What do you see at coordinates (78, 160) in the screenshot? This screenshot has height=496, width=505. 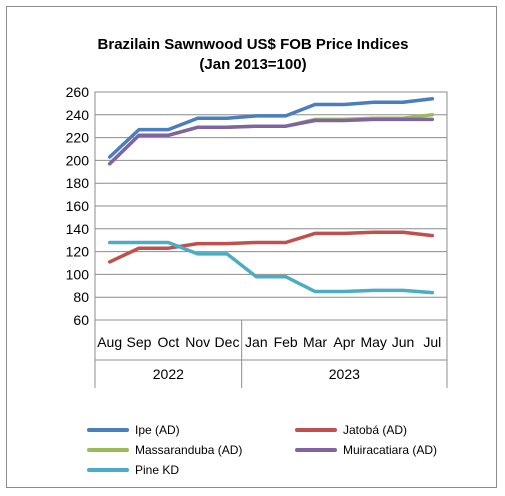 I see `y-tick-label: 200` at bounding box center [78, 160].